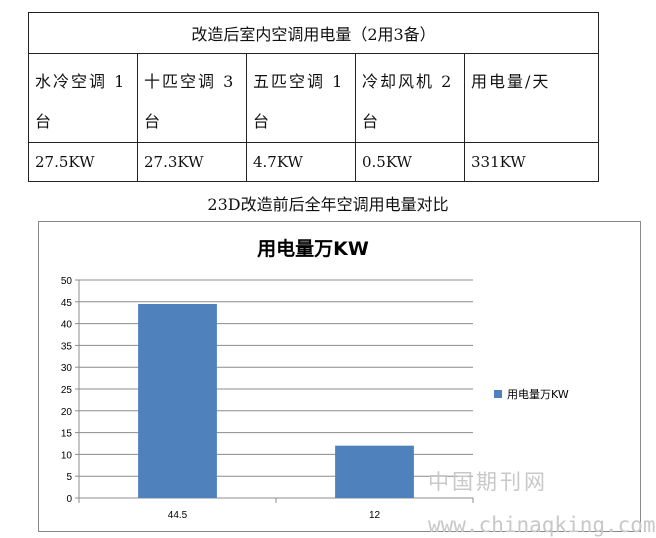  What do you see at coordinates (542, 525) in the screenshot?
I see `watermark-url: www.chinaqking.com` at bounding box center [542, 525].